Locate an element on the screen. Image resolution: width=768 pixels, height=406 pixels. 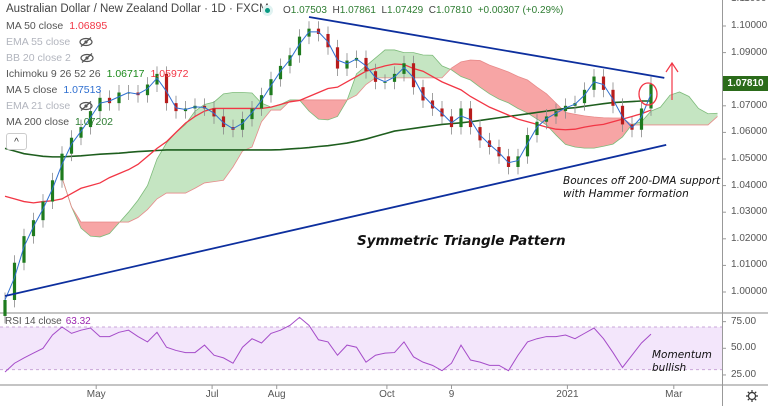
breakout-arrow-head-icon is located at coordinates (672, 67).